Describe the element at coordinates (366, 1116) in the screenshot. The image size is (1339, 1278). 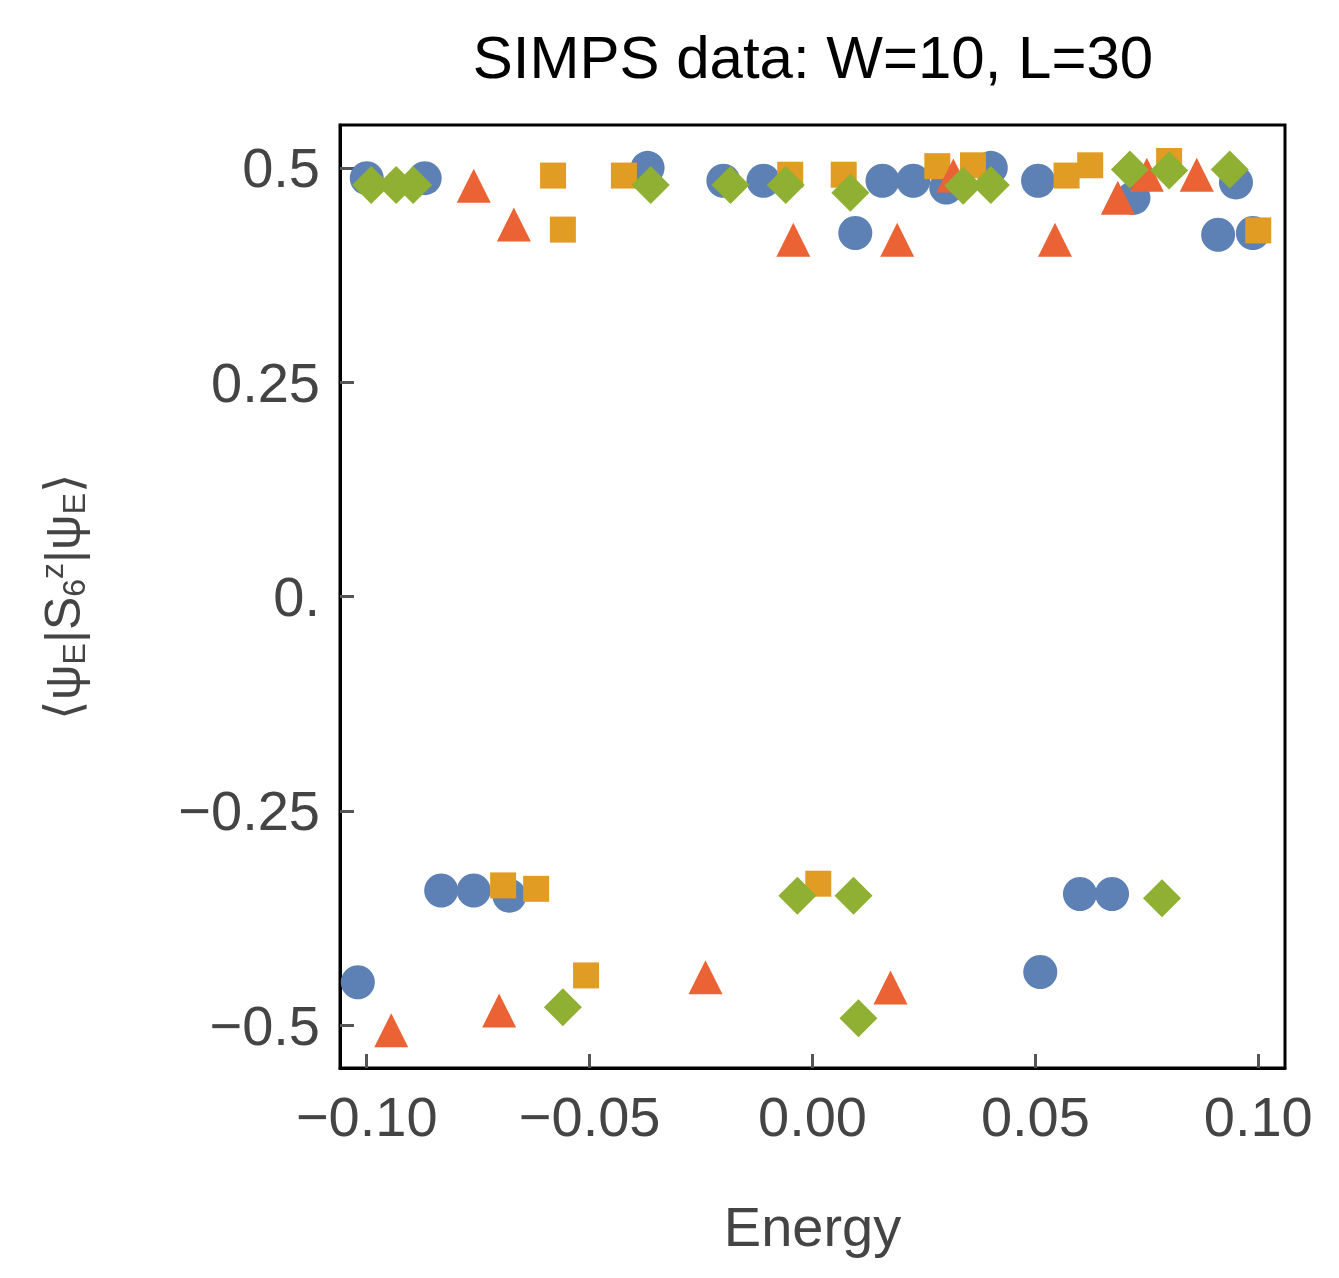
I see `x-tick-label: −0.10` at that location.